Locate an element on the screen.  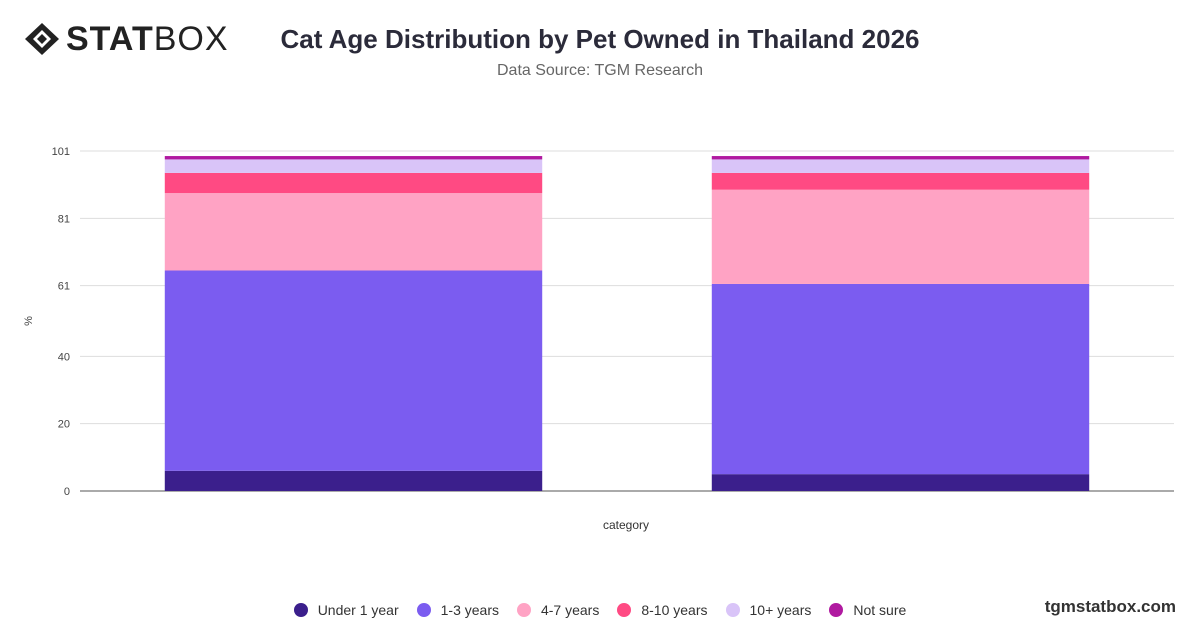
y-tick-label: 20 is located at coordinates (64, 425).